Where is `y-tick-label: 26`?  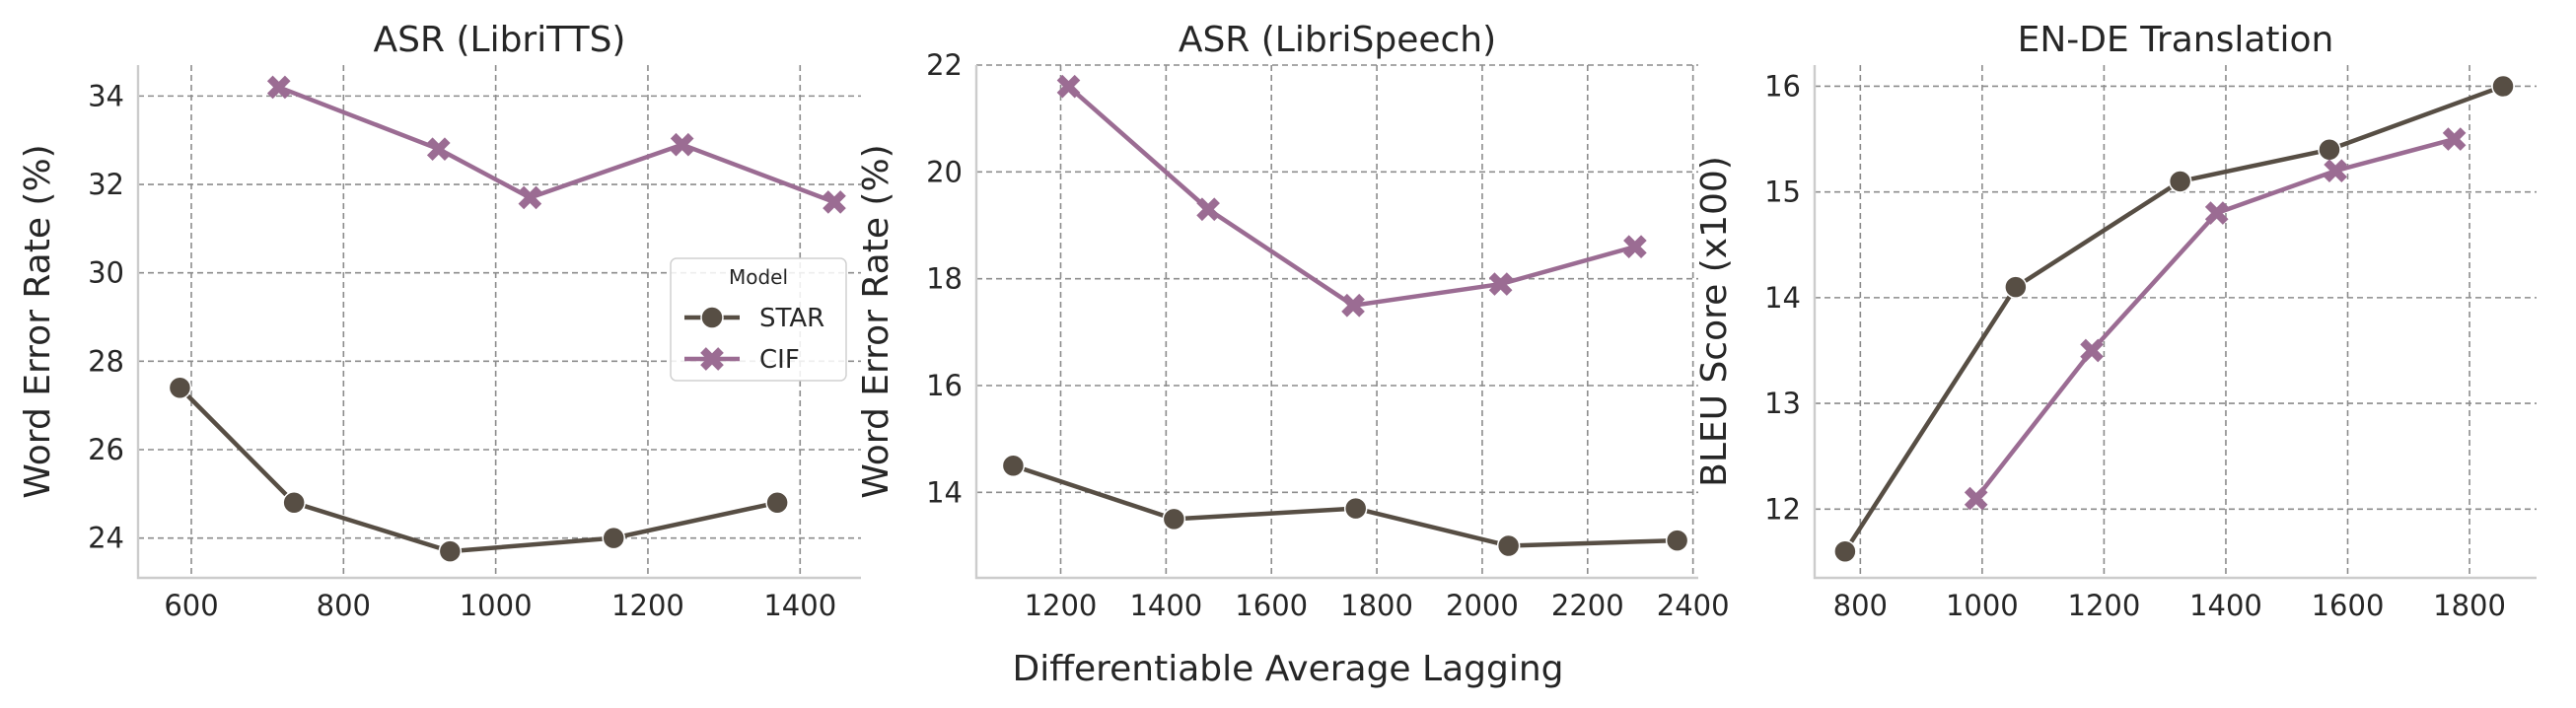 y-tick-label: 26 is located at coordinates (106, 450).